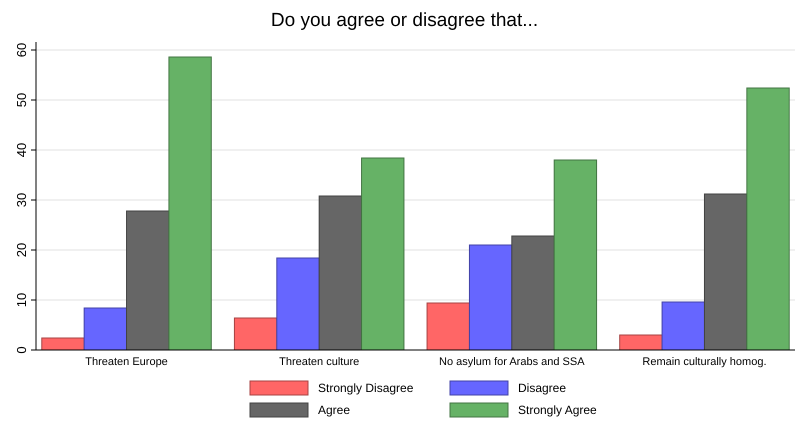 The height and width of the screenshot is (425, 809). Describe the element at coordinates (21, 350) in the screenshot. I see `y-tick-label: 0` at that location.